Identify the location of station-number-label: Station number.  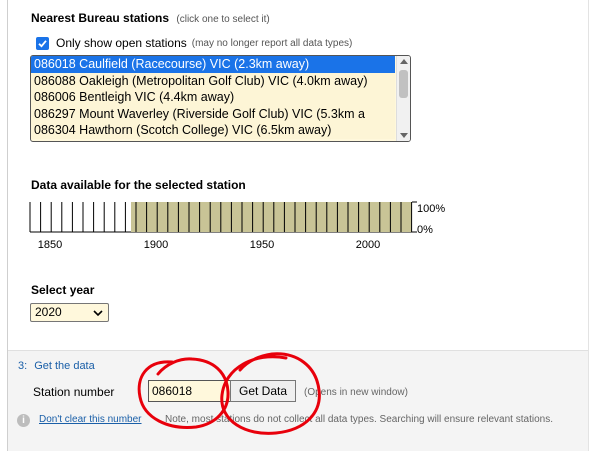
(74, 392).